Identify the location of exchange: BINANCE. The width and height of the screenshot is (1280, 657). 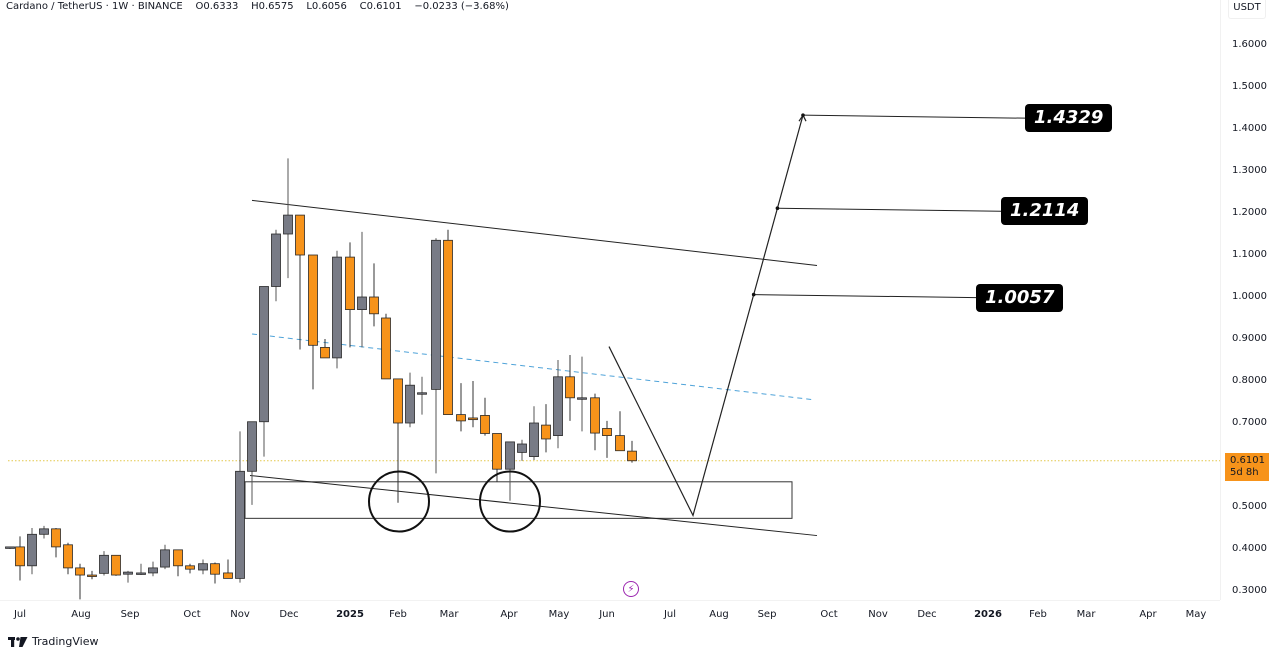
(160, 6).